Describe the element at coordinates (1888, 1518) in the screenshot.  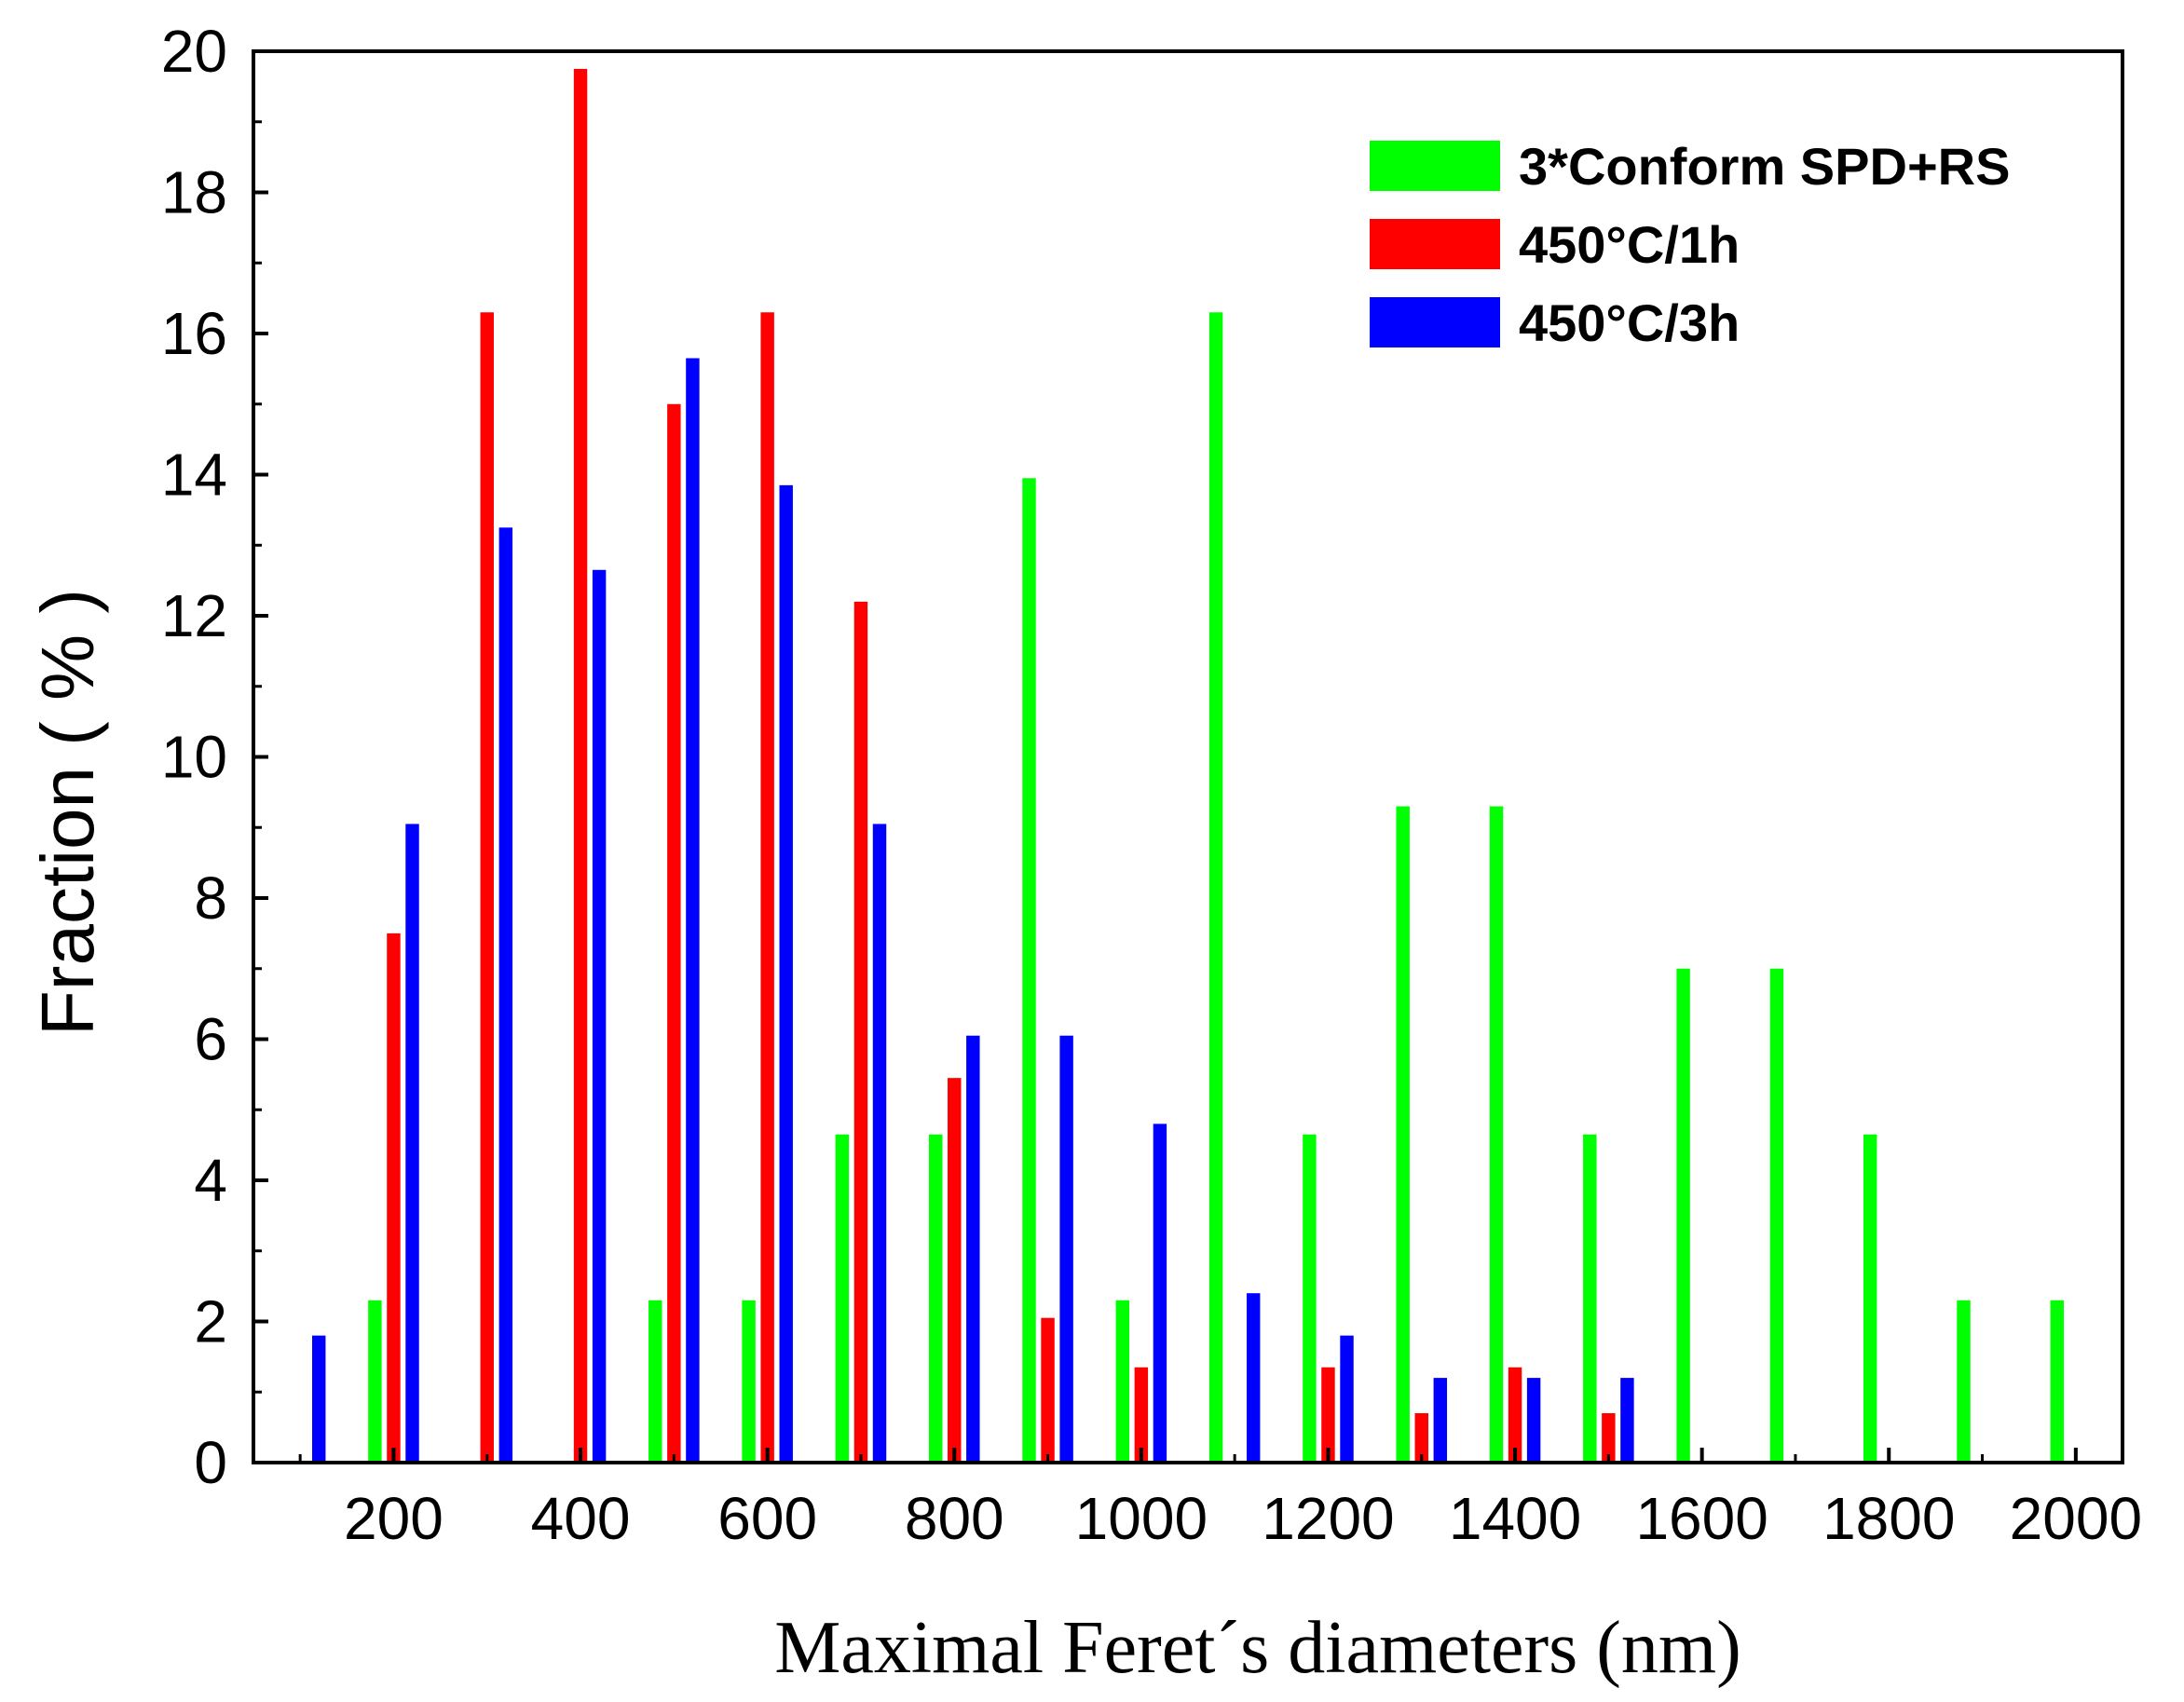
I see `x-tick-label-8: 1800` at that location.